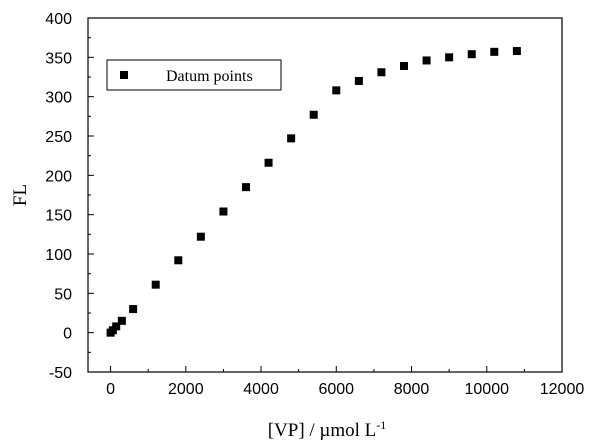 The image size is (594, 444). I want to click on y-tick-label: 100, so click(58, 255).